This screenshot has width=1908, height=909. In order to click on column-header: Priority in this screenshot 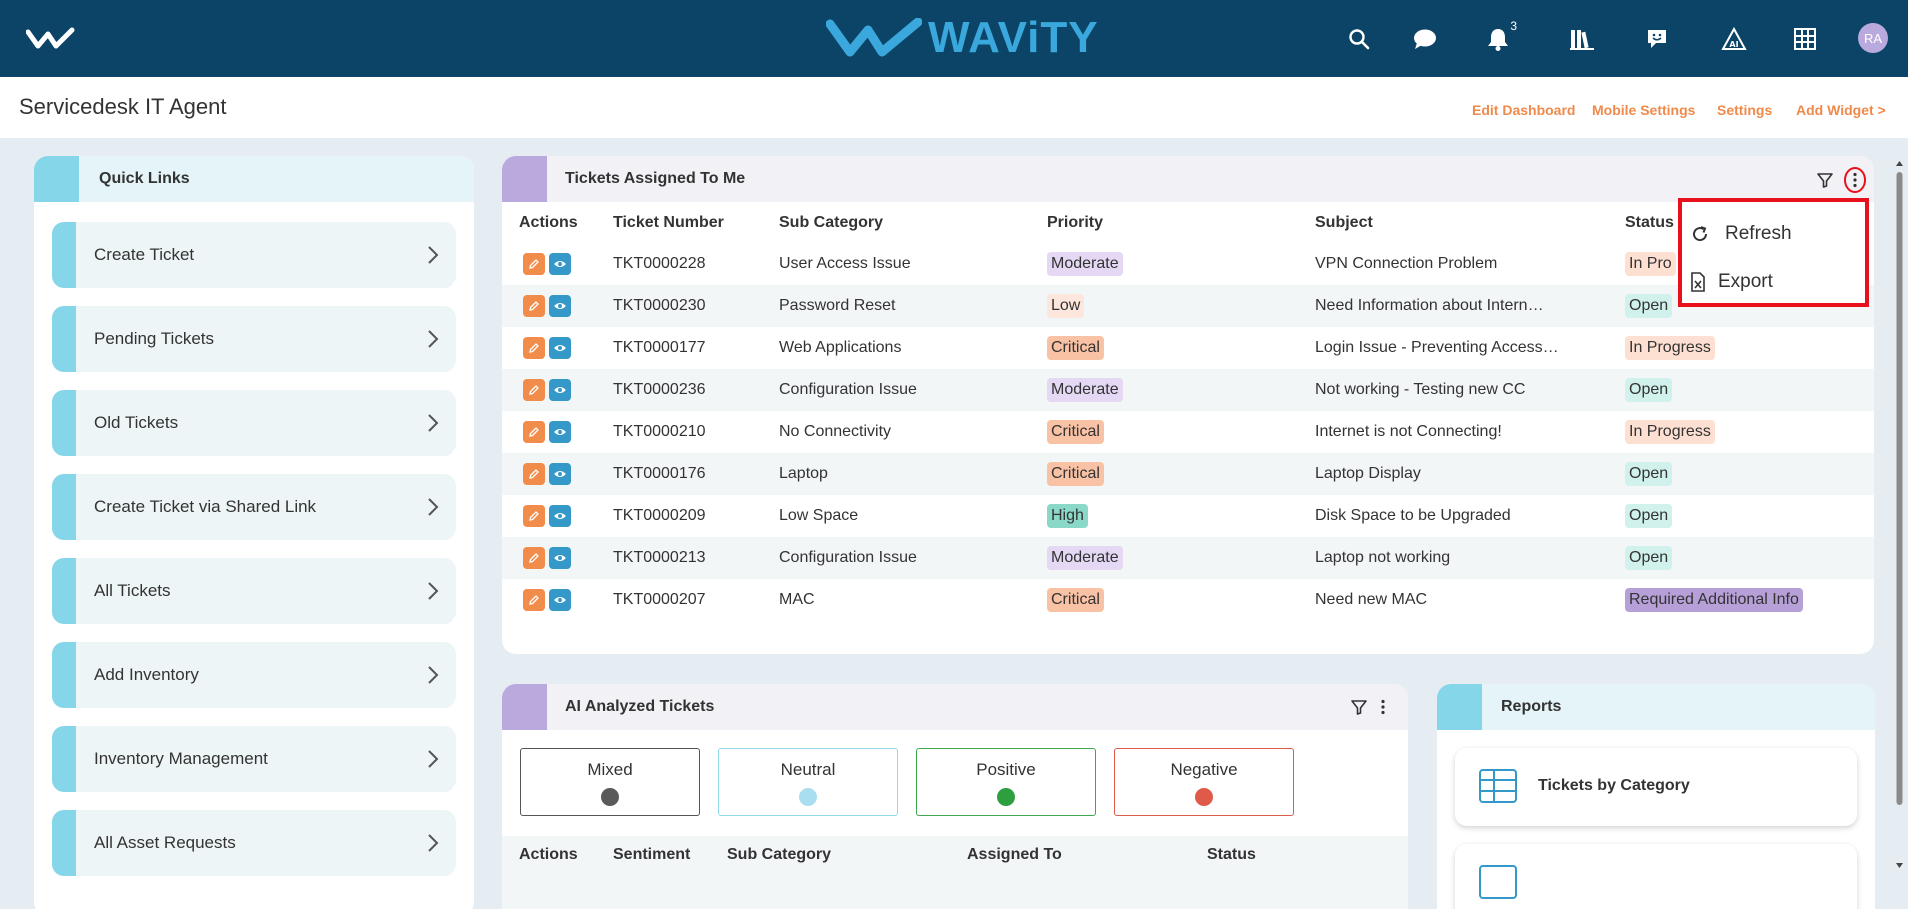, I will do `click(1075, 222)`.